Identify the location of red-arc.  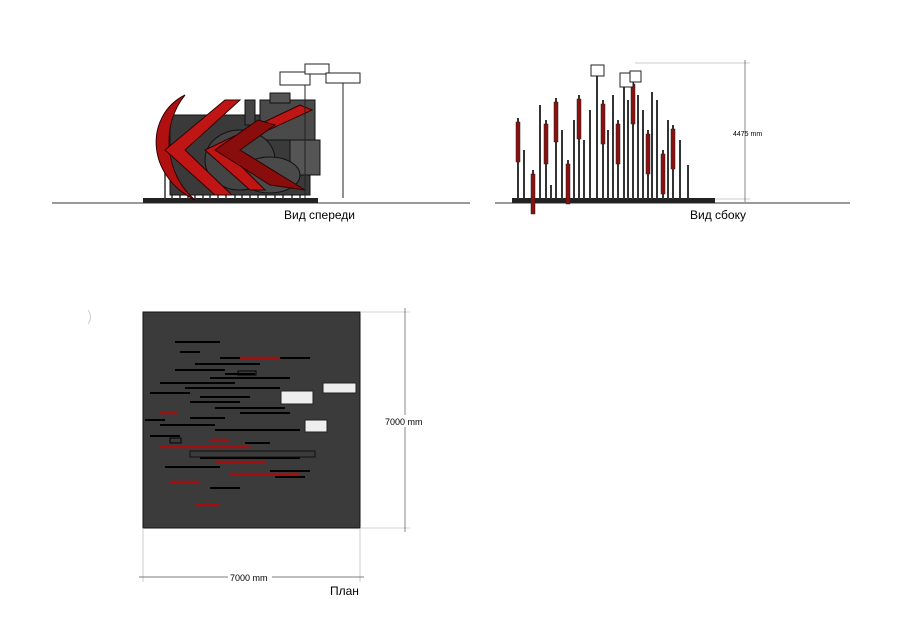
(175, 147).